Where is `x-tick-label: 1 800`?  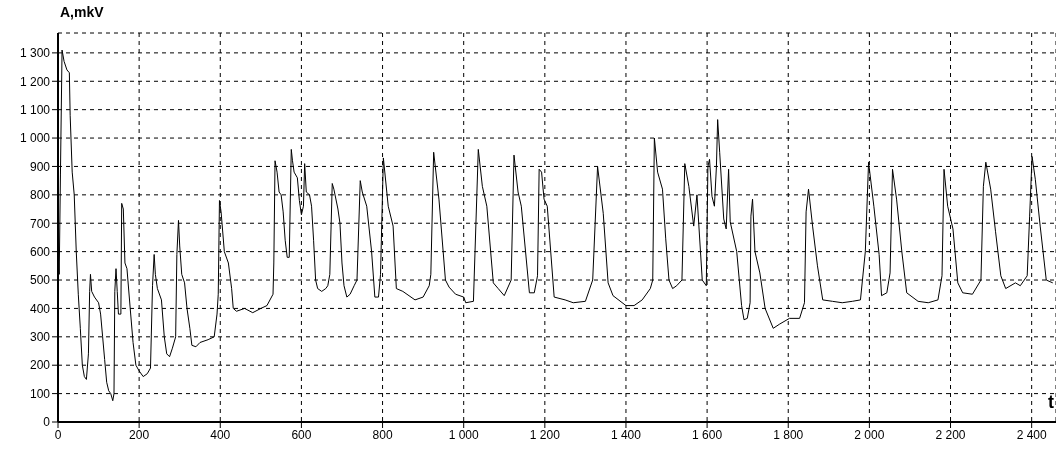
x-tick-label: 1 800 is located at coordinates (788, 434).